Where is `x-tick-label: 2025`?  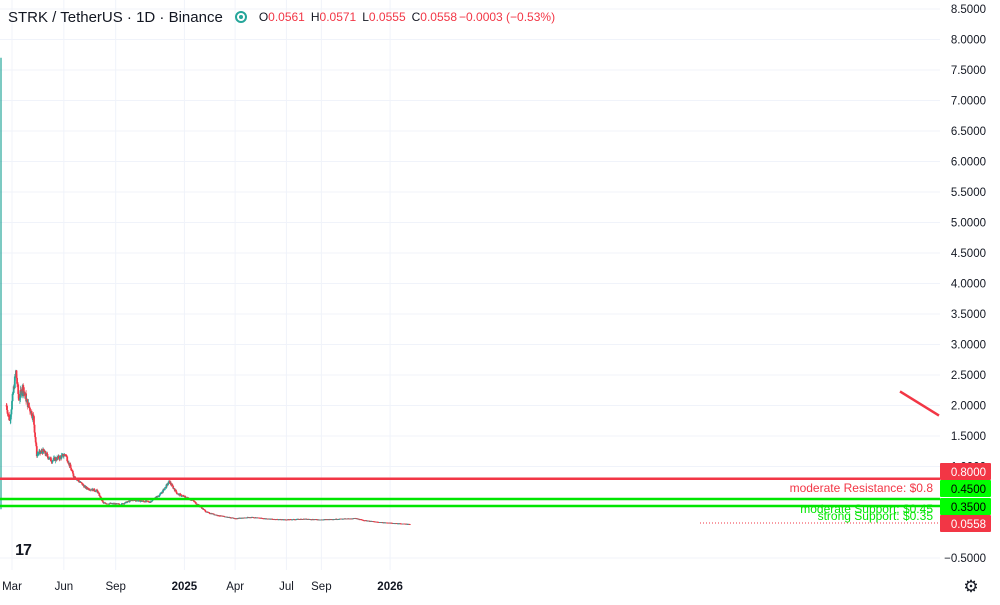
x-tick-label: 2025 is located at coordinates (185, 587).